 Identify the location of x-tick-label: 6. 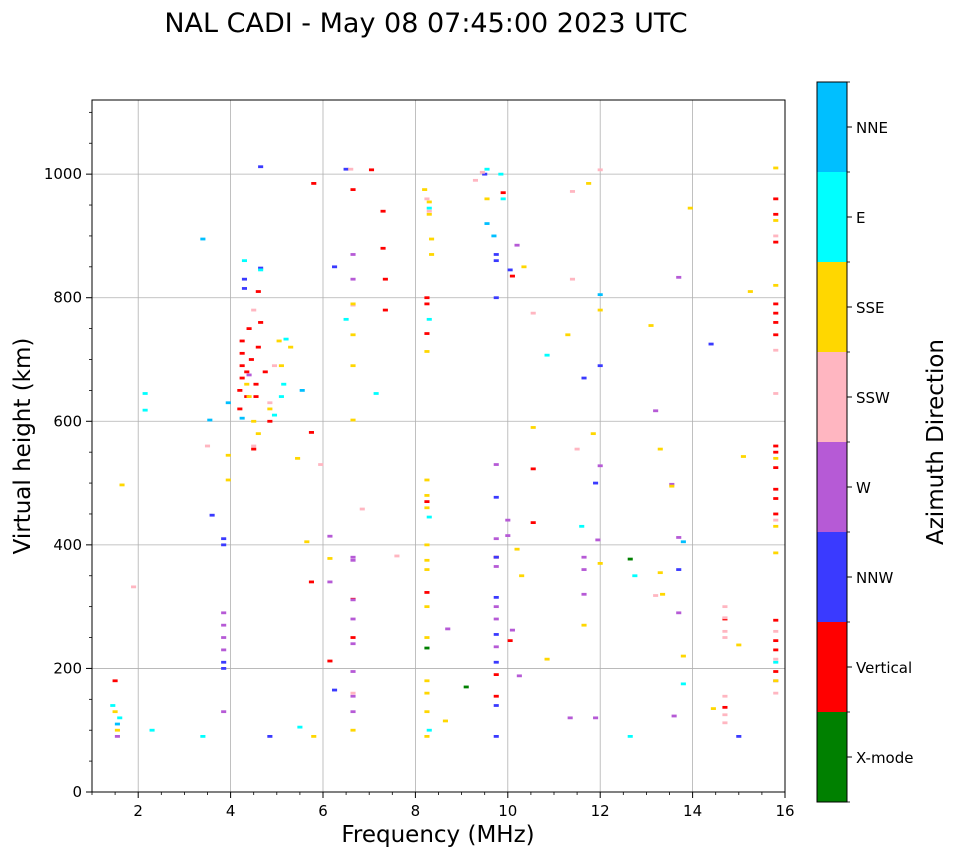
(323, 811).